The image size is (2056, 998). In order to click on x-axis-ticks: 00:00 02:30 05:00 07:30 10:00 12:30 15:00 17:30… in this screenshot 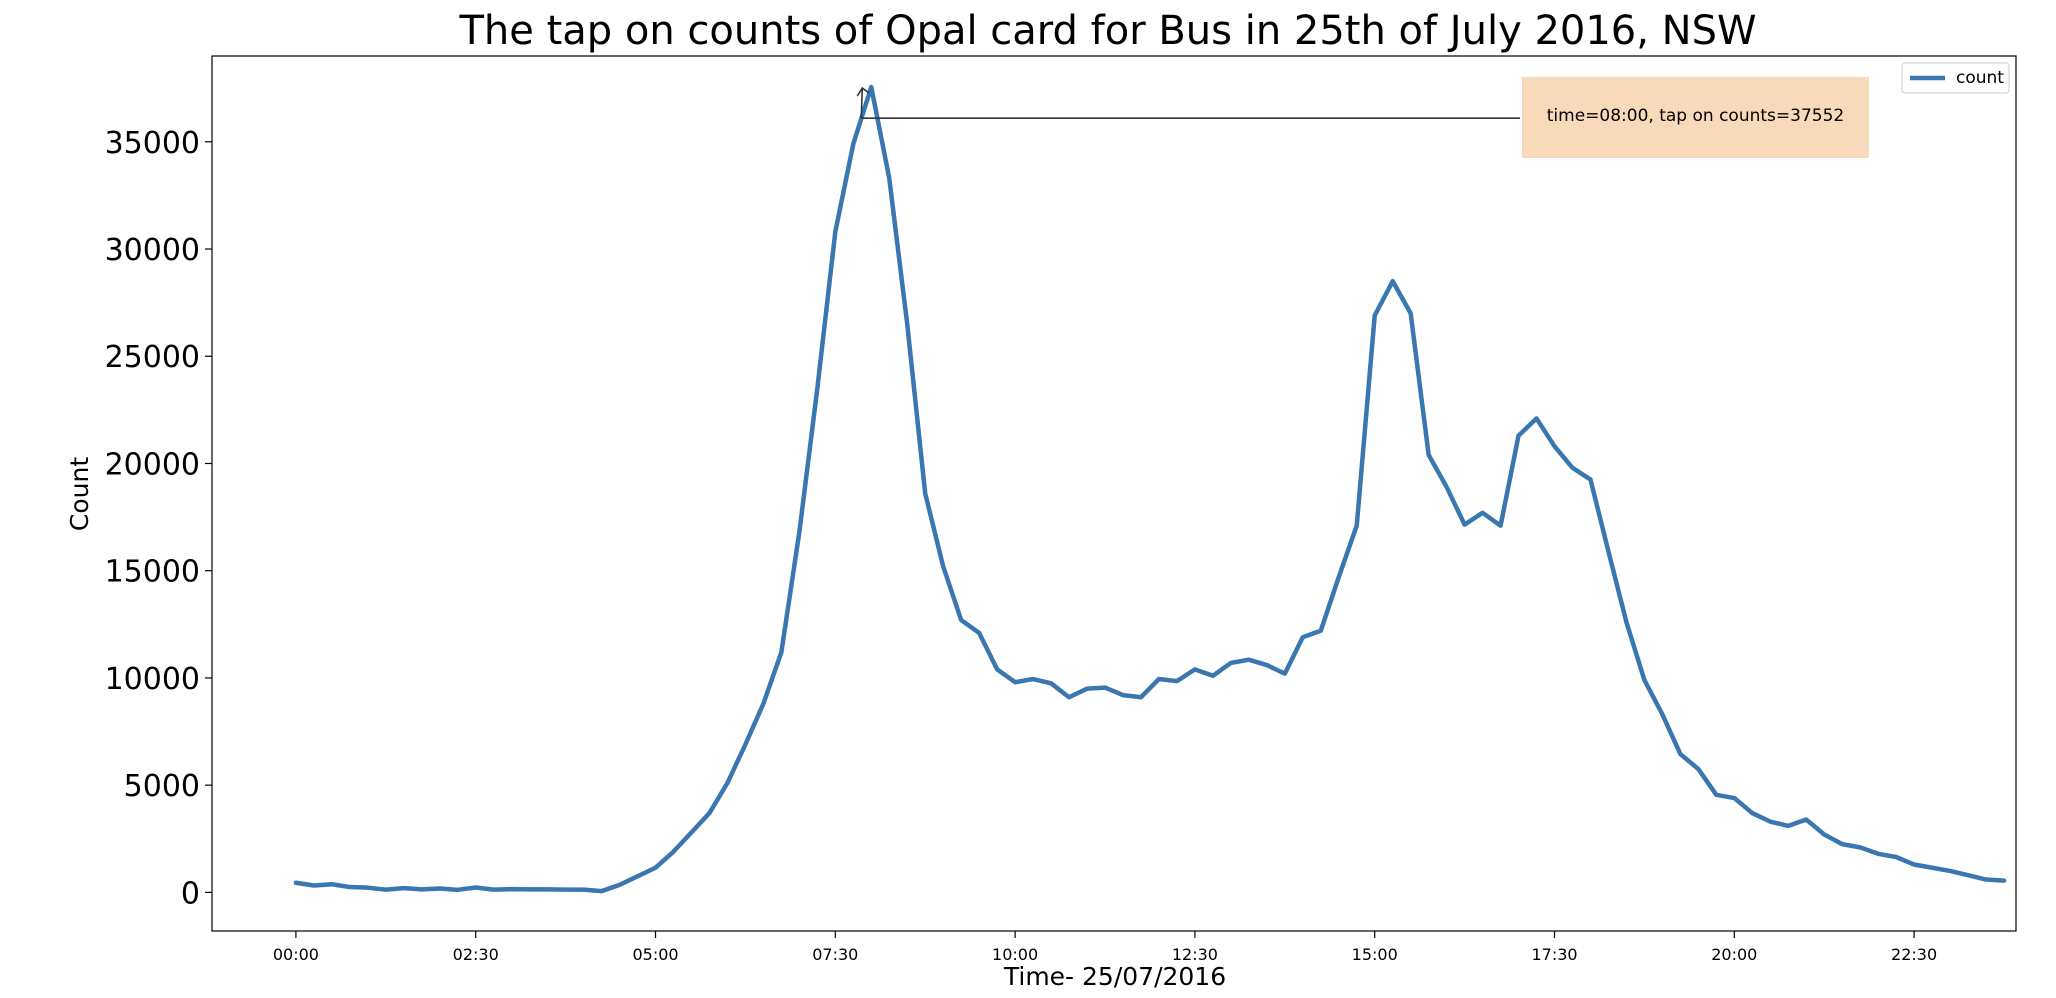, I will do `click(1105, 947)`.